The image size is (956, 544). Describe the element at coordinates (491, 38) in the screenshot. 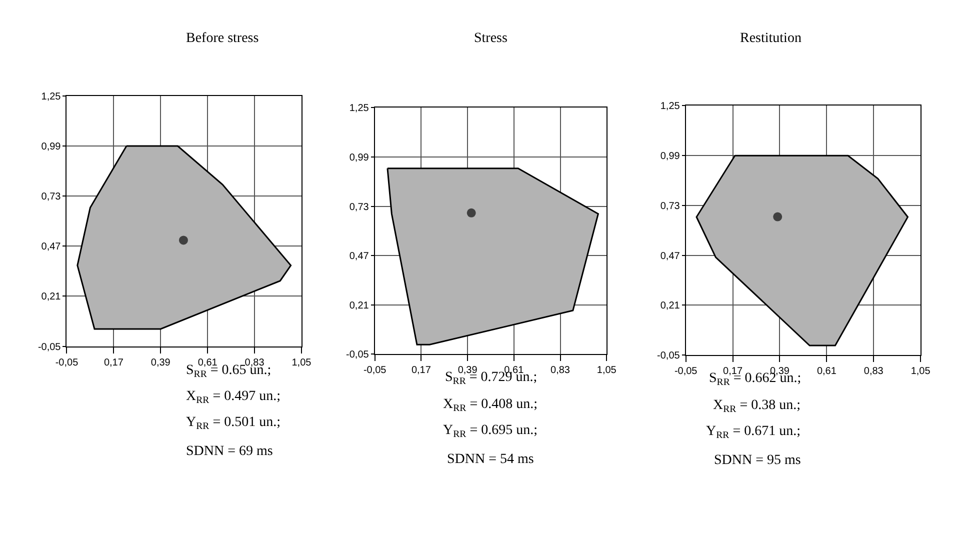

I see `chart-title: Stress` at that location.